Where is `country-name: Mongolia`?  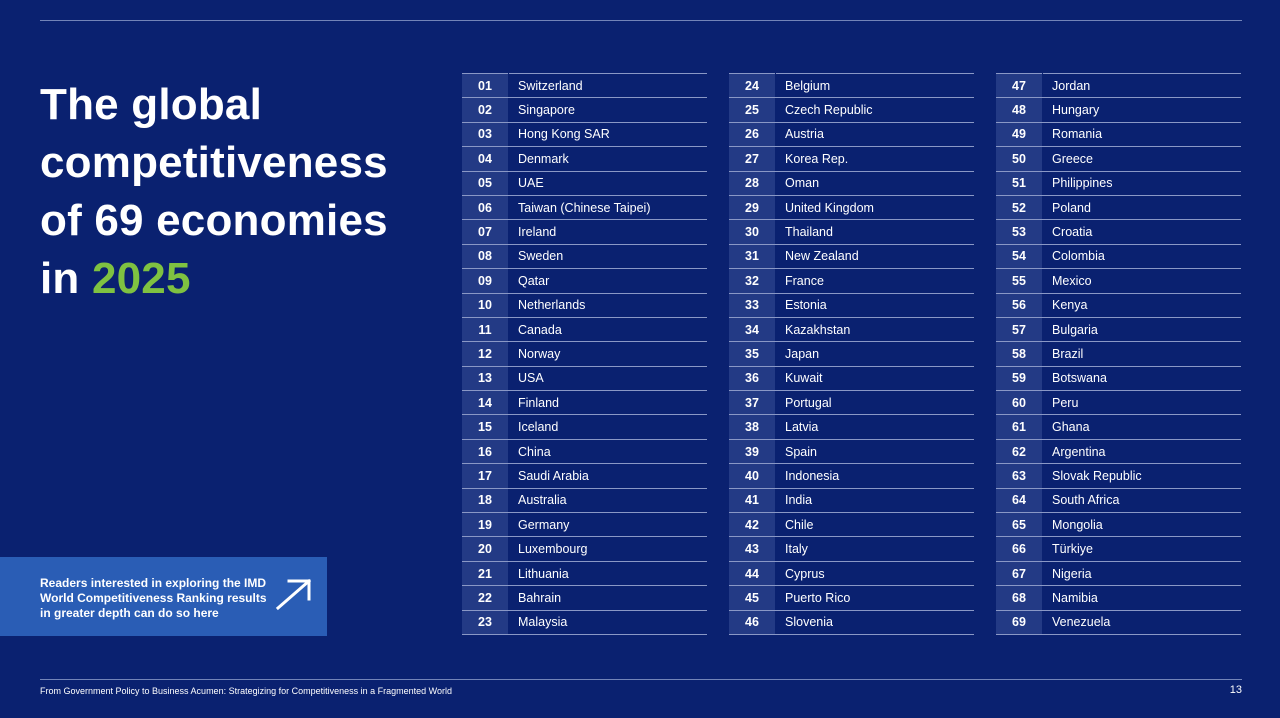
country-name: Mongolia is located at coordinates (1141, 525).